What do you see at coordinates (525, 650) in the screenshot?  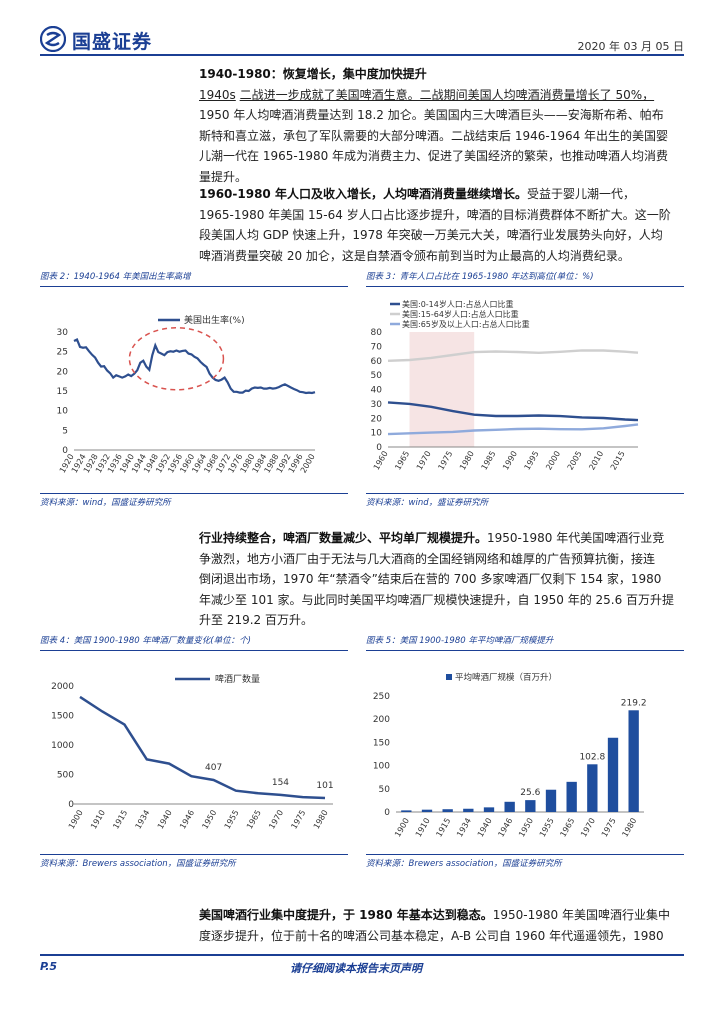 I see `figure-5-rule` at bounding box center [525, 650].